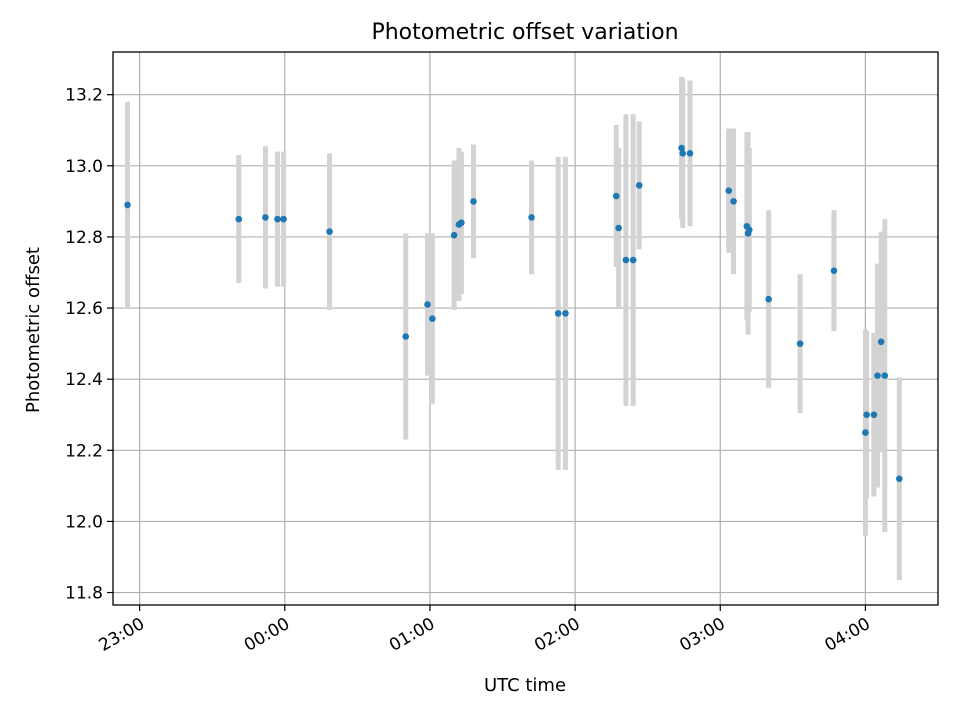 The image size is (960, 720). Describe the element at coordinates (84, 167) in the screenshot. I see `y-tick-label: 13.0` at that location.